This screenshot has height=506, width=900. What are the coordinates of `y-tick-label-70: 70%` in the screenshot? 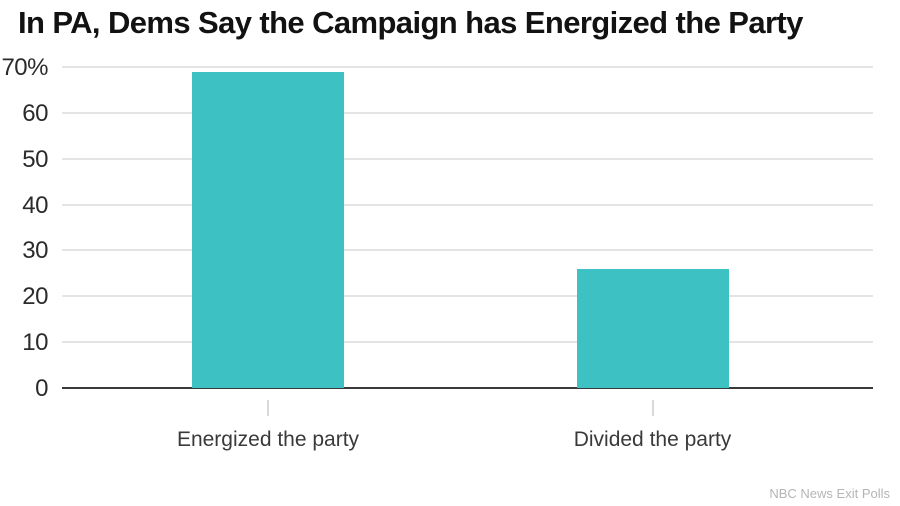 It's located at (24, 67).